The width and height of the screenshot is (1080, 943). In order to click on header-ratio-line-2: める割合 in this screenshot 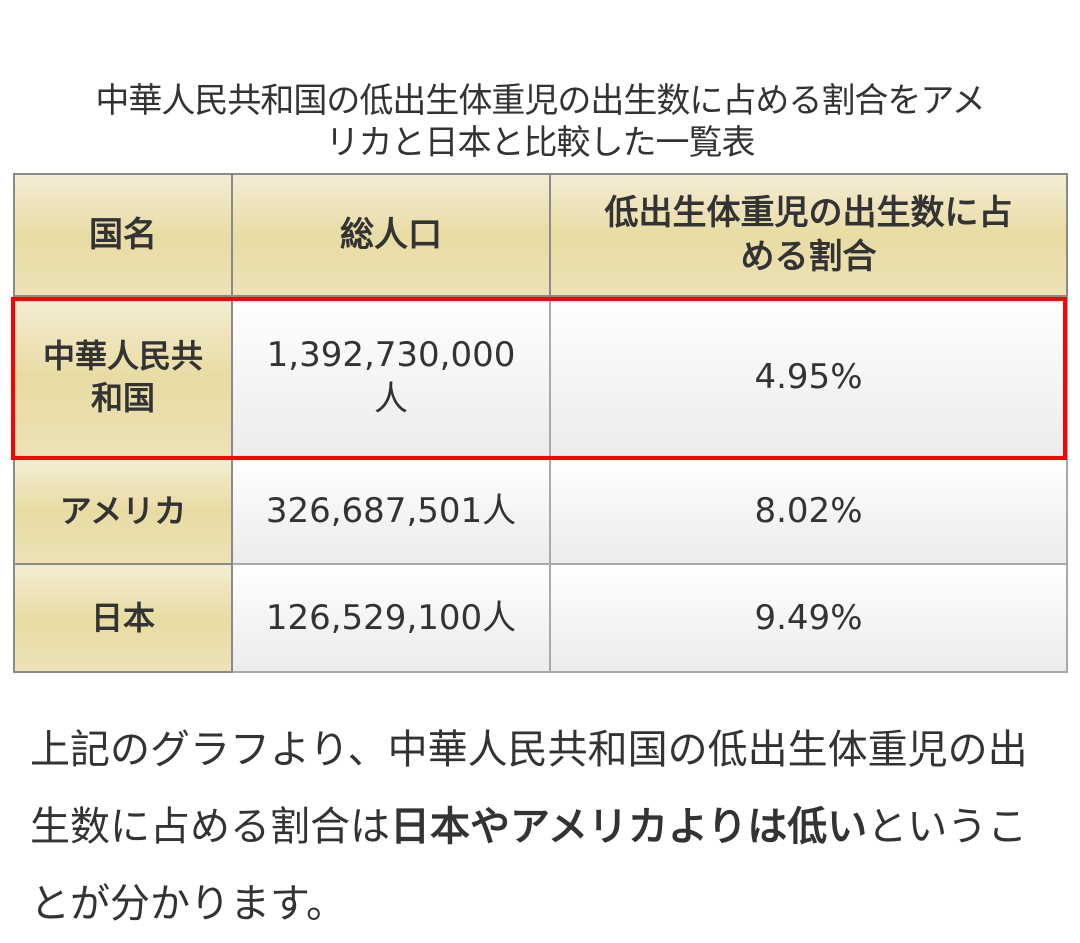, I will do `click(808, 257)`.